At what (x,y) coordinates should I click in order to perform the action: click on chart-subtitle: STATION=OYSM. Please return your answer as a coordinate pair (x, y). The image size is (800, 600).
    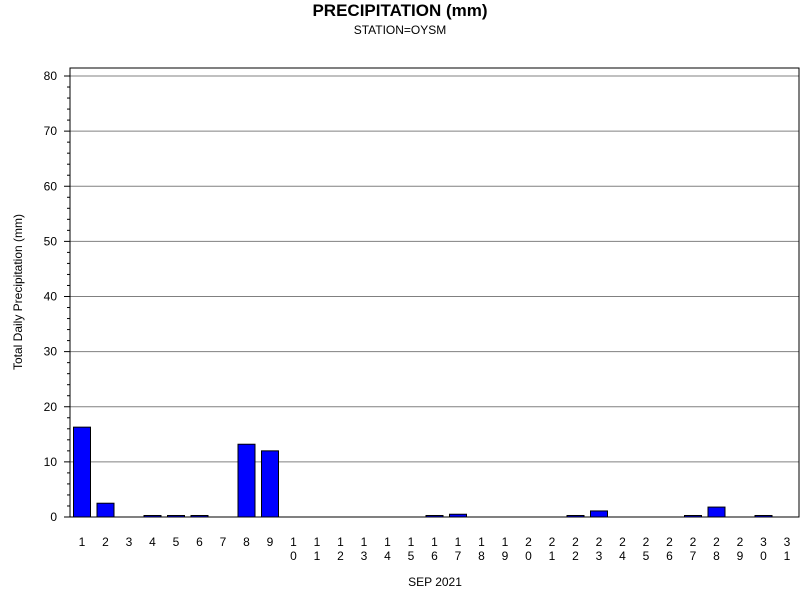
    Looking at the image, I should click on (400, 30).